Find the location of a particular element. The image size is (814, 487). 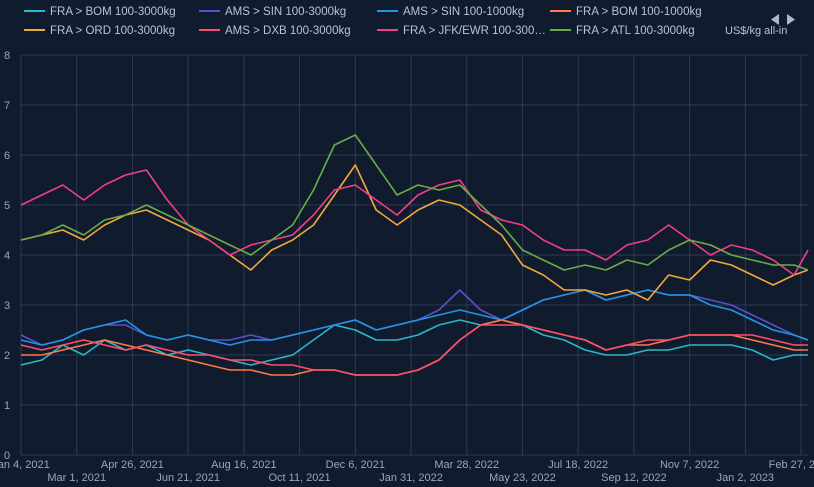

y-tick-label: 2 is located at coordinates (7, 356).